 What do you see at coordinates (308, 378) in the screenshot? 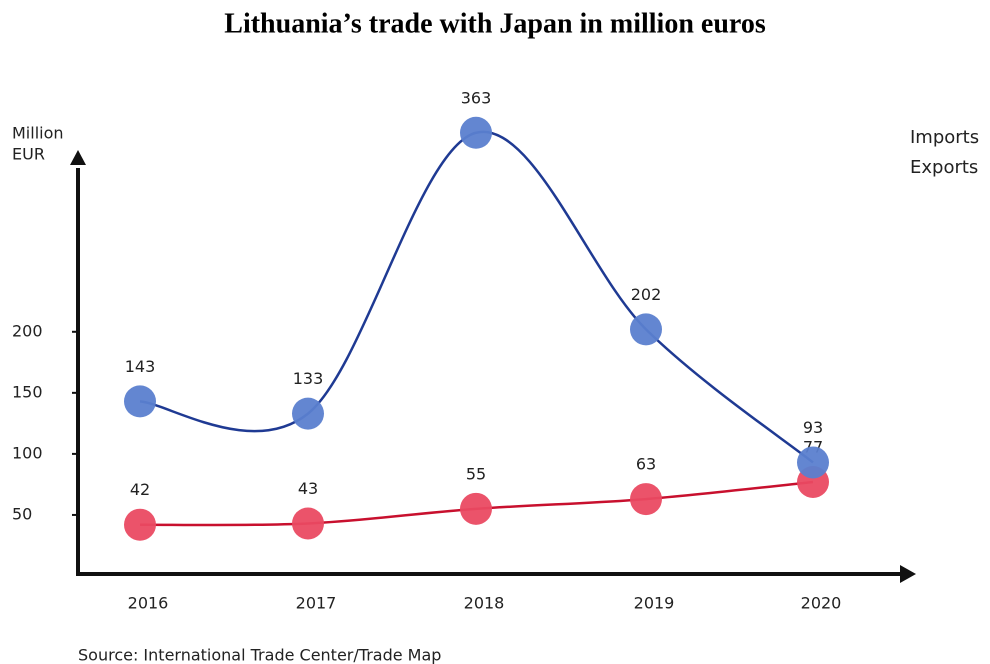
I see `data-label: 133` at bounding box center [308, 378].